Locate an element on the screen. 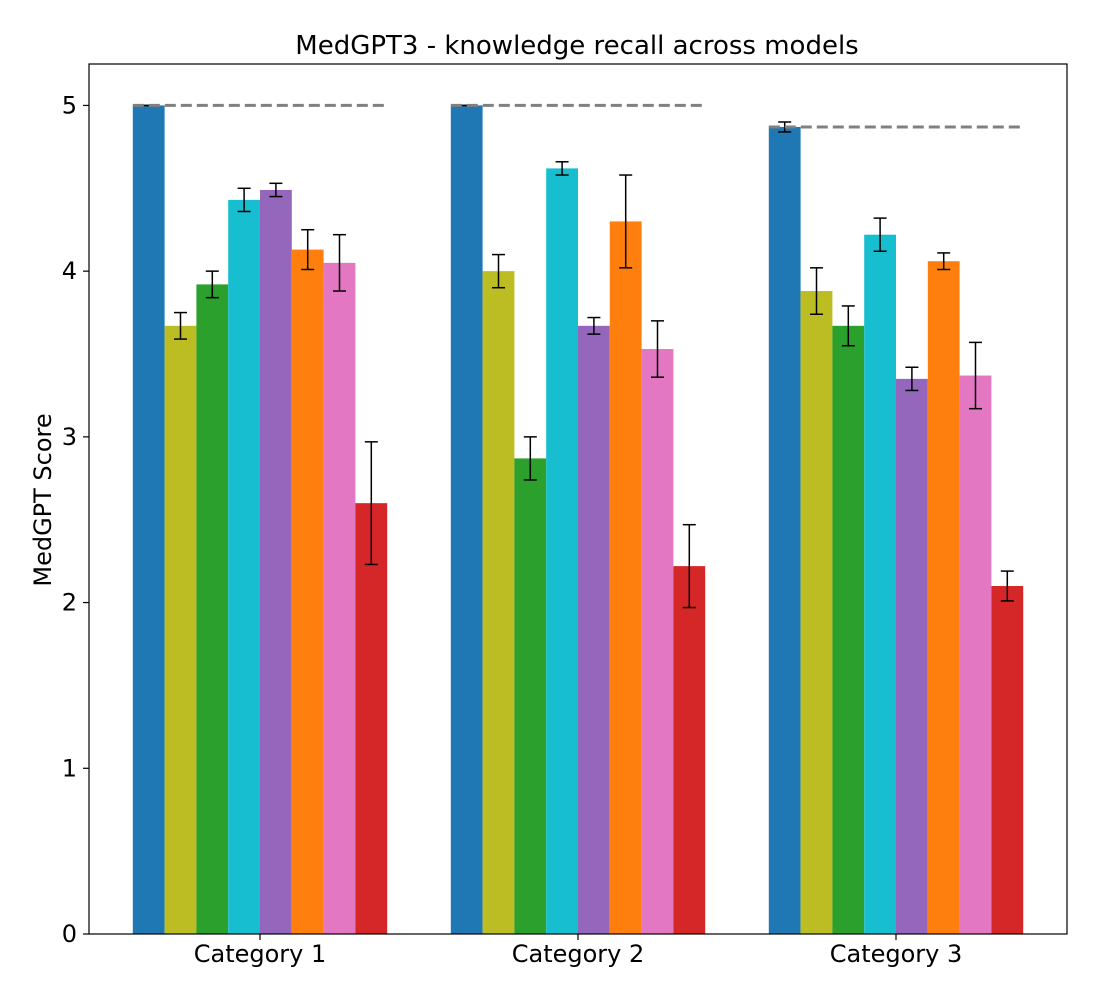 This screenshot has width=1100, height=1004. y-tick-label: 2 is located at coordinates (69, 603).